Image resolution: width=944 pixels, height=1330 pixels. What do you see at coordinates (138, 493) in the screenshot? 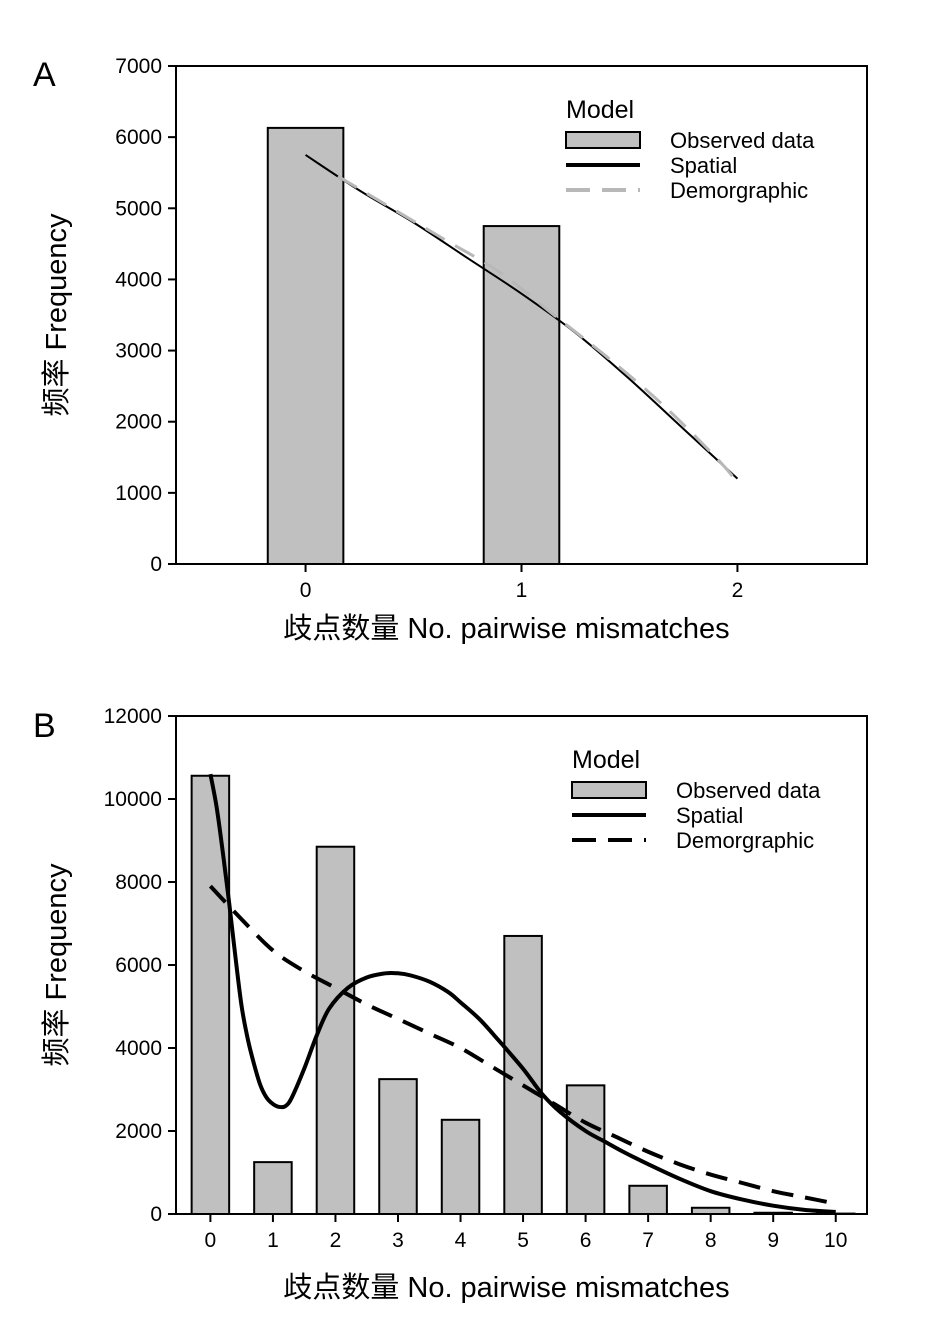
I see `y-tick-label: 1000` at bounding box center [138, 493].